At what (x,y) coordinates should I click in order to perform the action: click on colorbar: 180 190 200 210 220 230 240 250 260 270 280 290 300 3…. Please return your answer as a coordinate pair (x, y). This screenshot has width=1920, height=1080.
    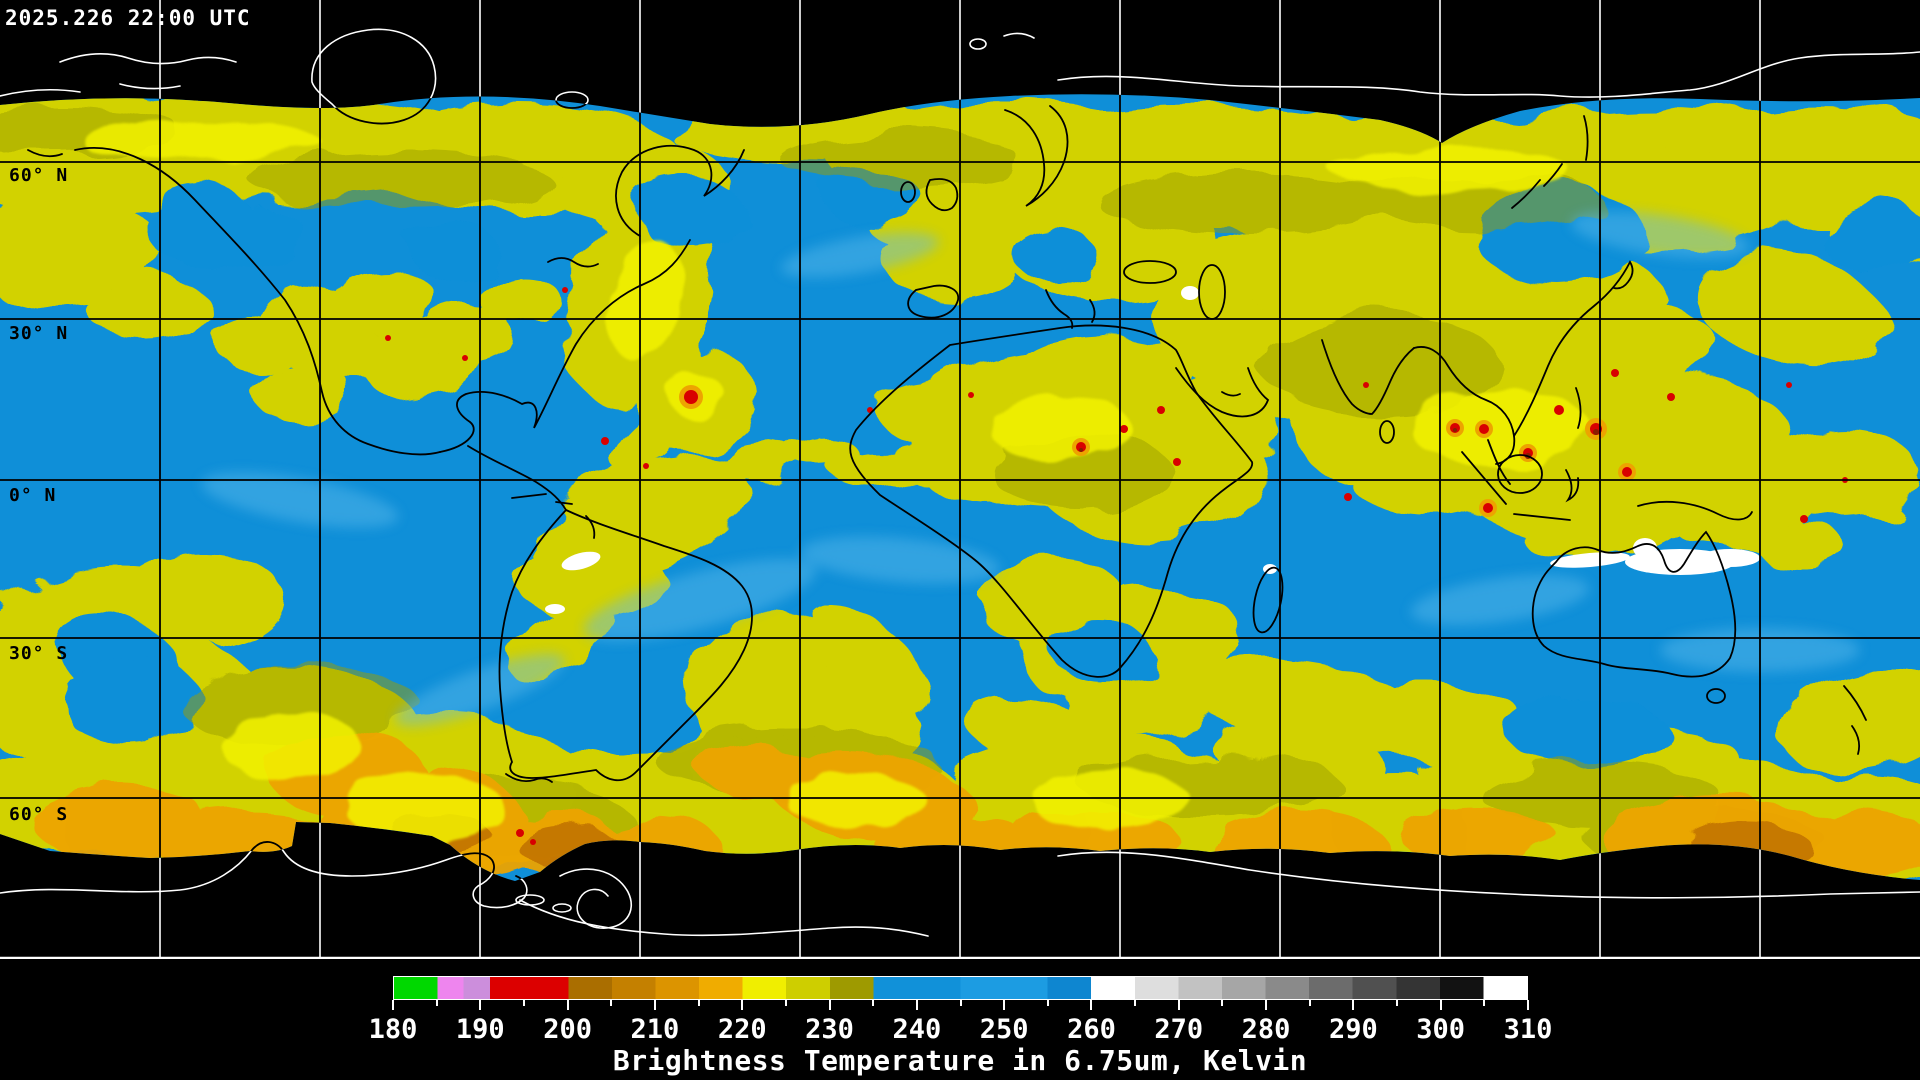
    Looking at the image, I should click on (960, 1019).